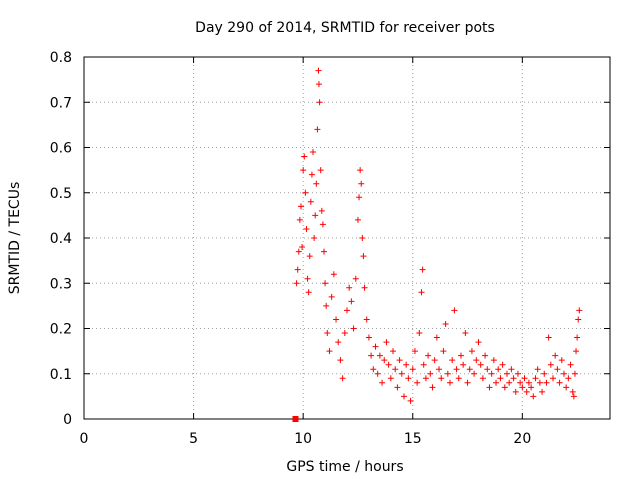  Describe the element at coordinates (61, 103) in the screenshot. I see `y-tick-label: 0.7` at that location.